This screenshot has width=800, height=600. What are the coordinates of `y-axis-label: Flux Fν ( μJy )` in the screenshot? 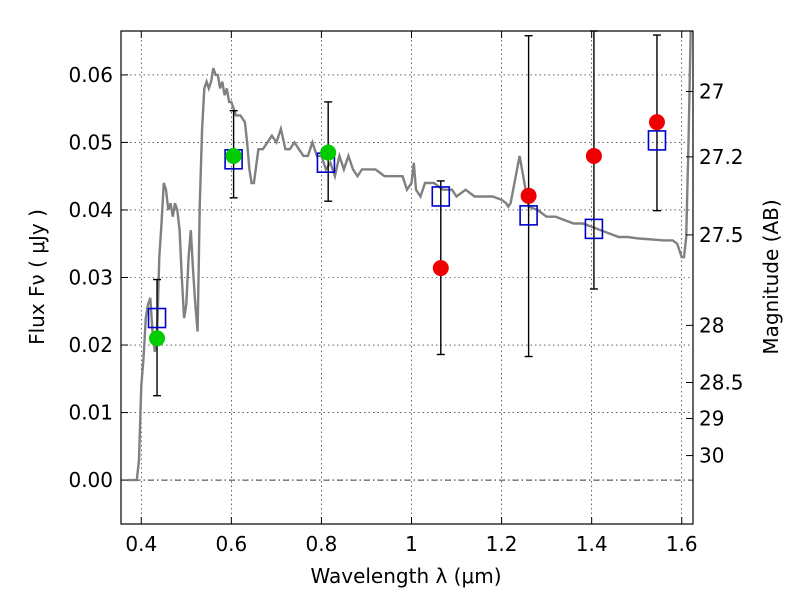 It's located at (37, 277).